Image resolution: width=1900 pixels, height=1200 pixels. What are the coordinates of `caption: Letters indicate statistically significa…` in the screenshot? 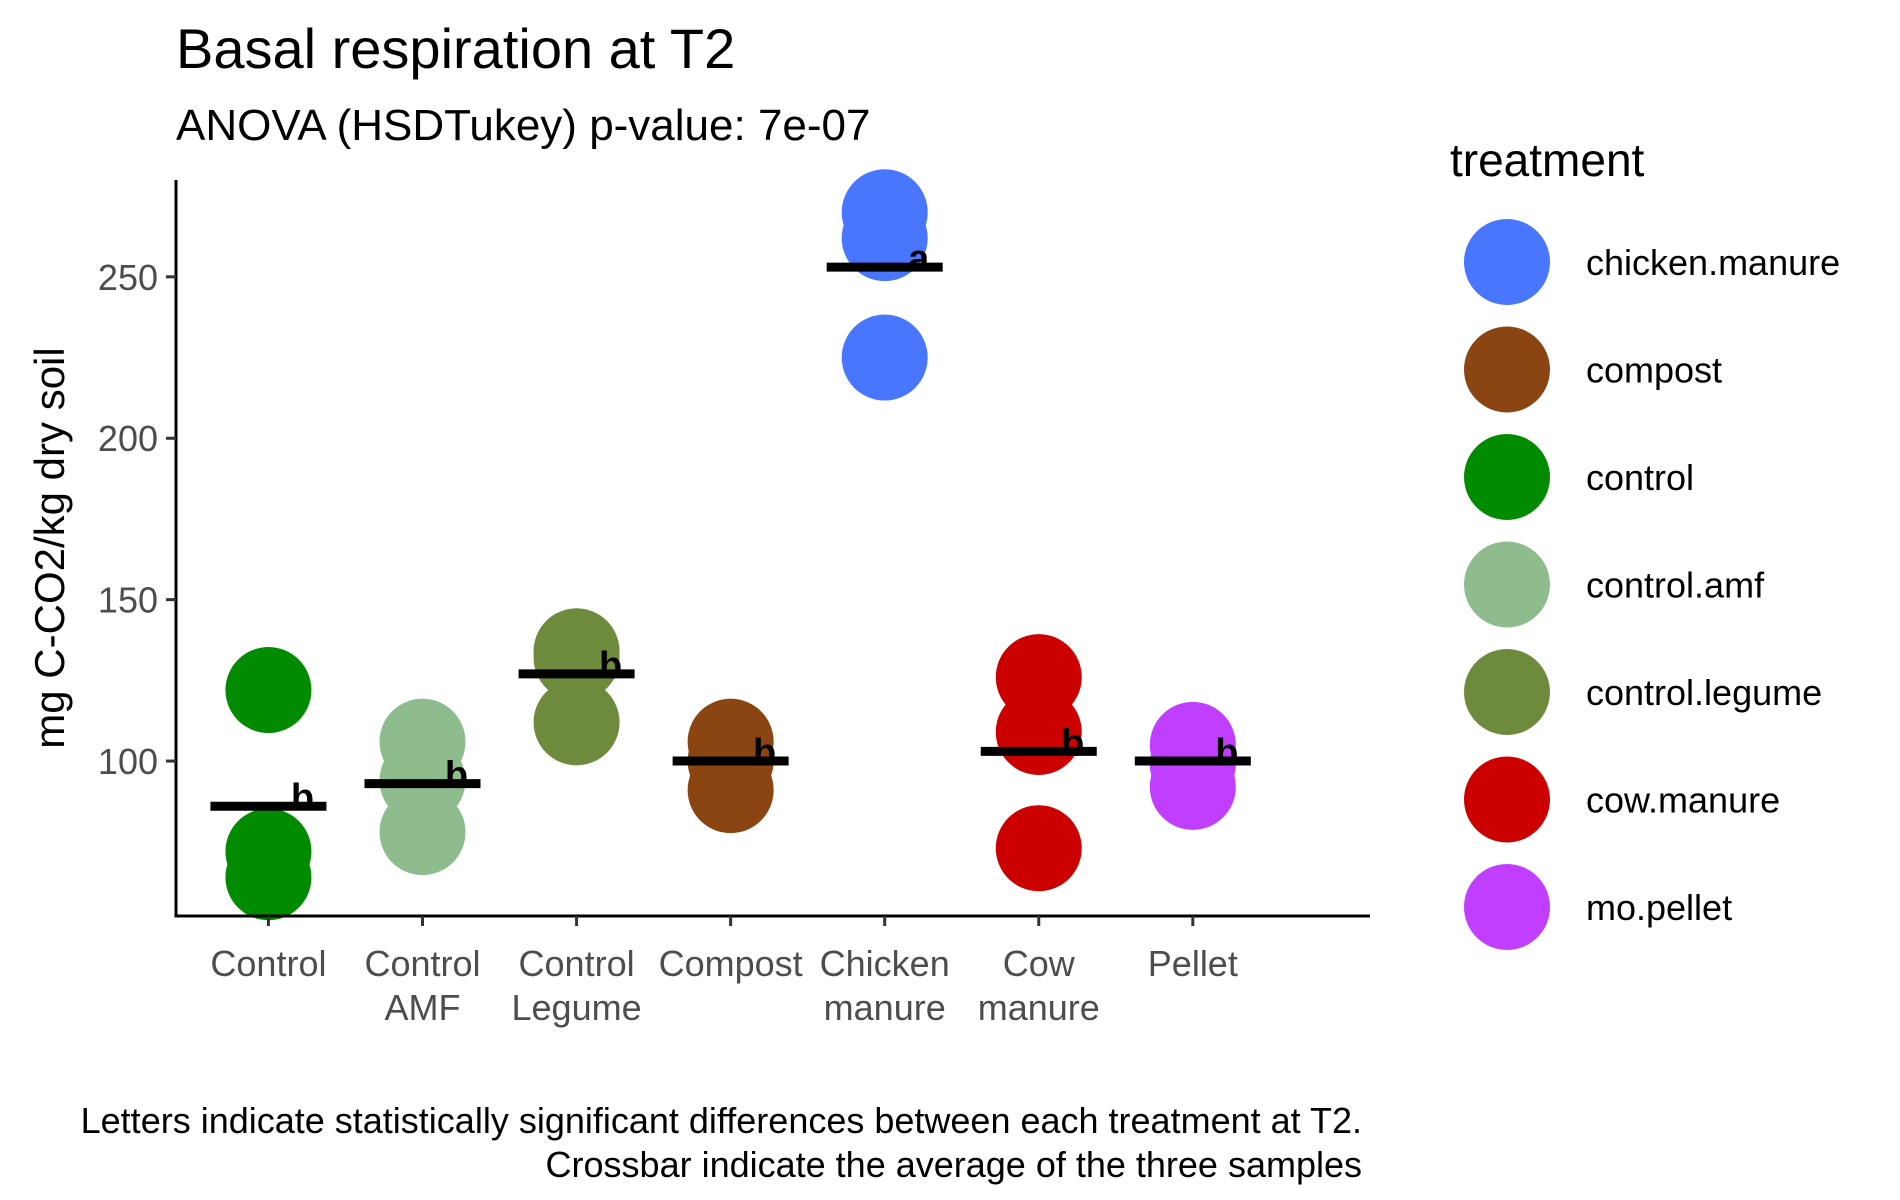 It's located at (721, 1142).